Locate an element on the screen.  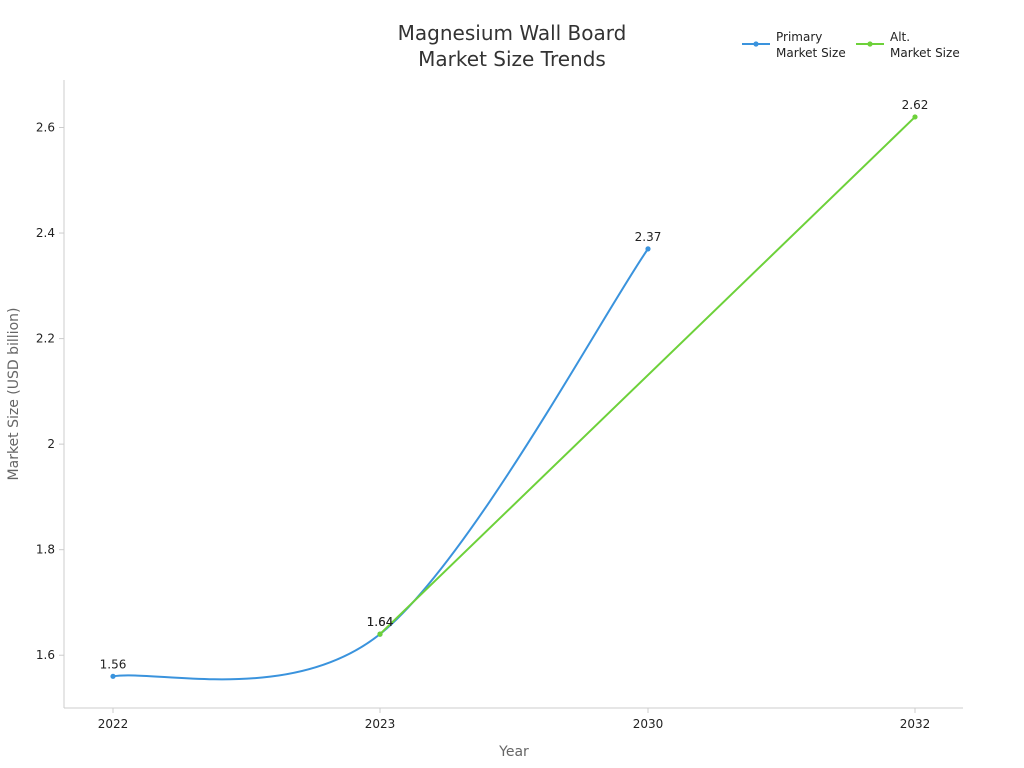
x-tick-label: 2023 is located at coordinates (380, 724).